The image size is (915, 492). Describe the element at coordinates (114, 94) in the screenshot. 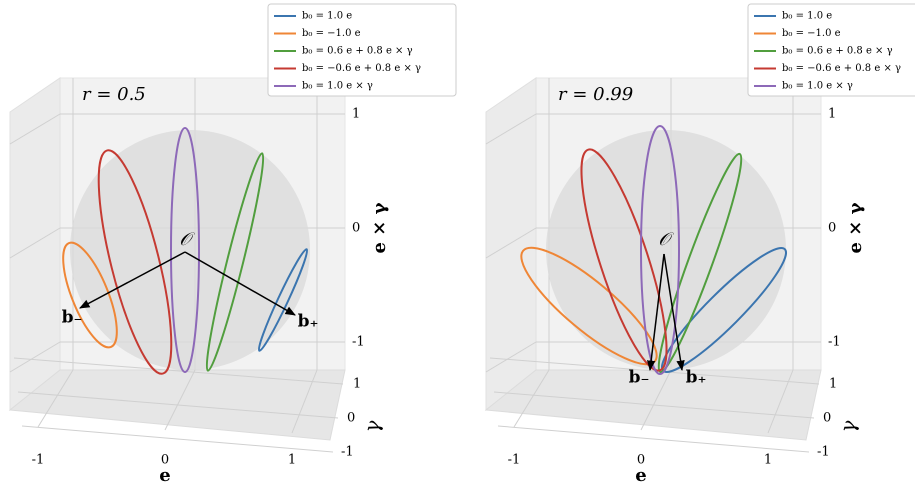

I see `annotation: r = 0.5` at that location.